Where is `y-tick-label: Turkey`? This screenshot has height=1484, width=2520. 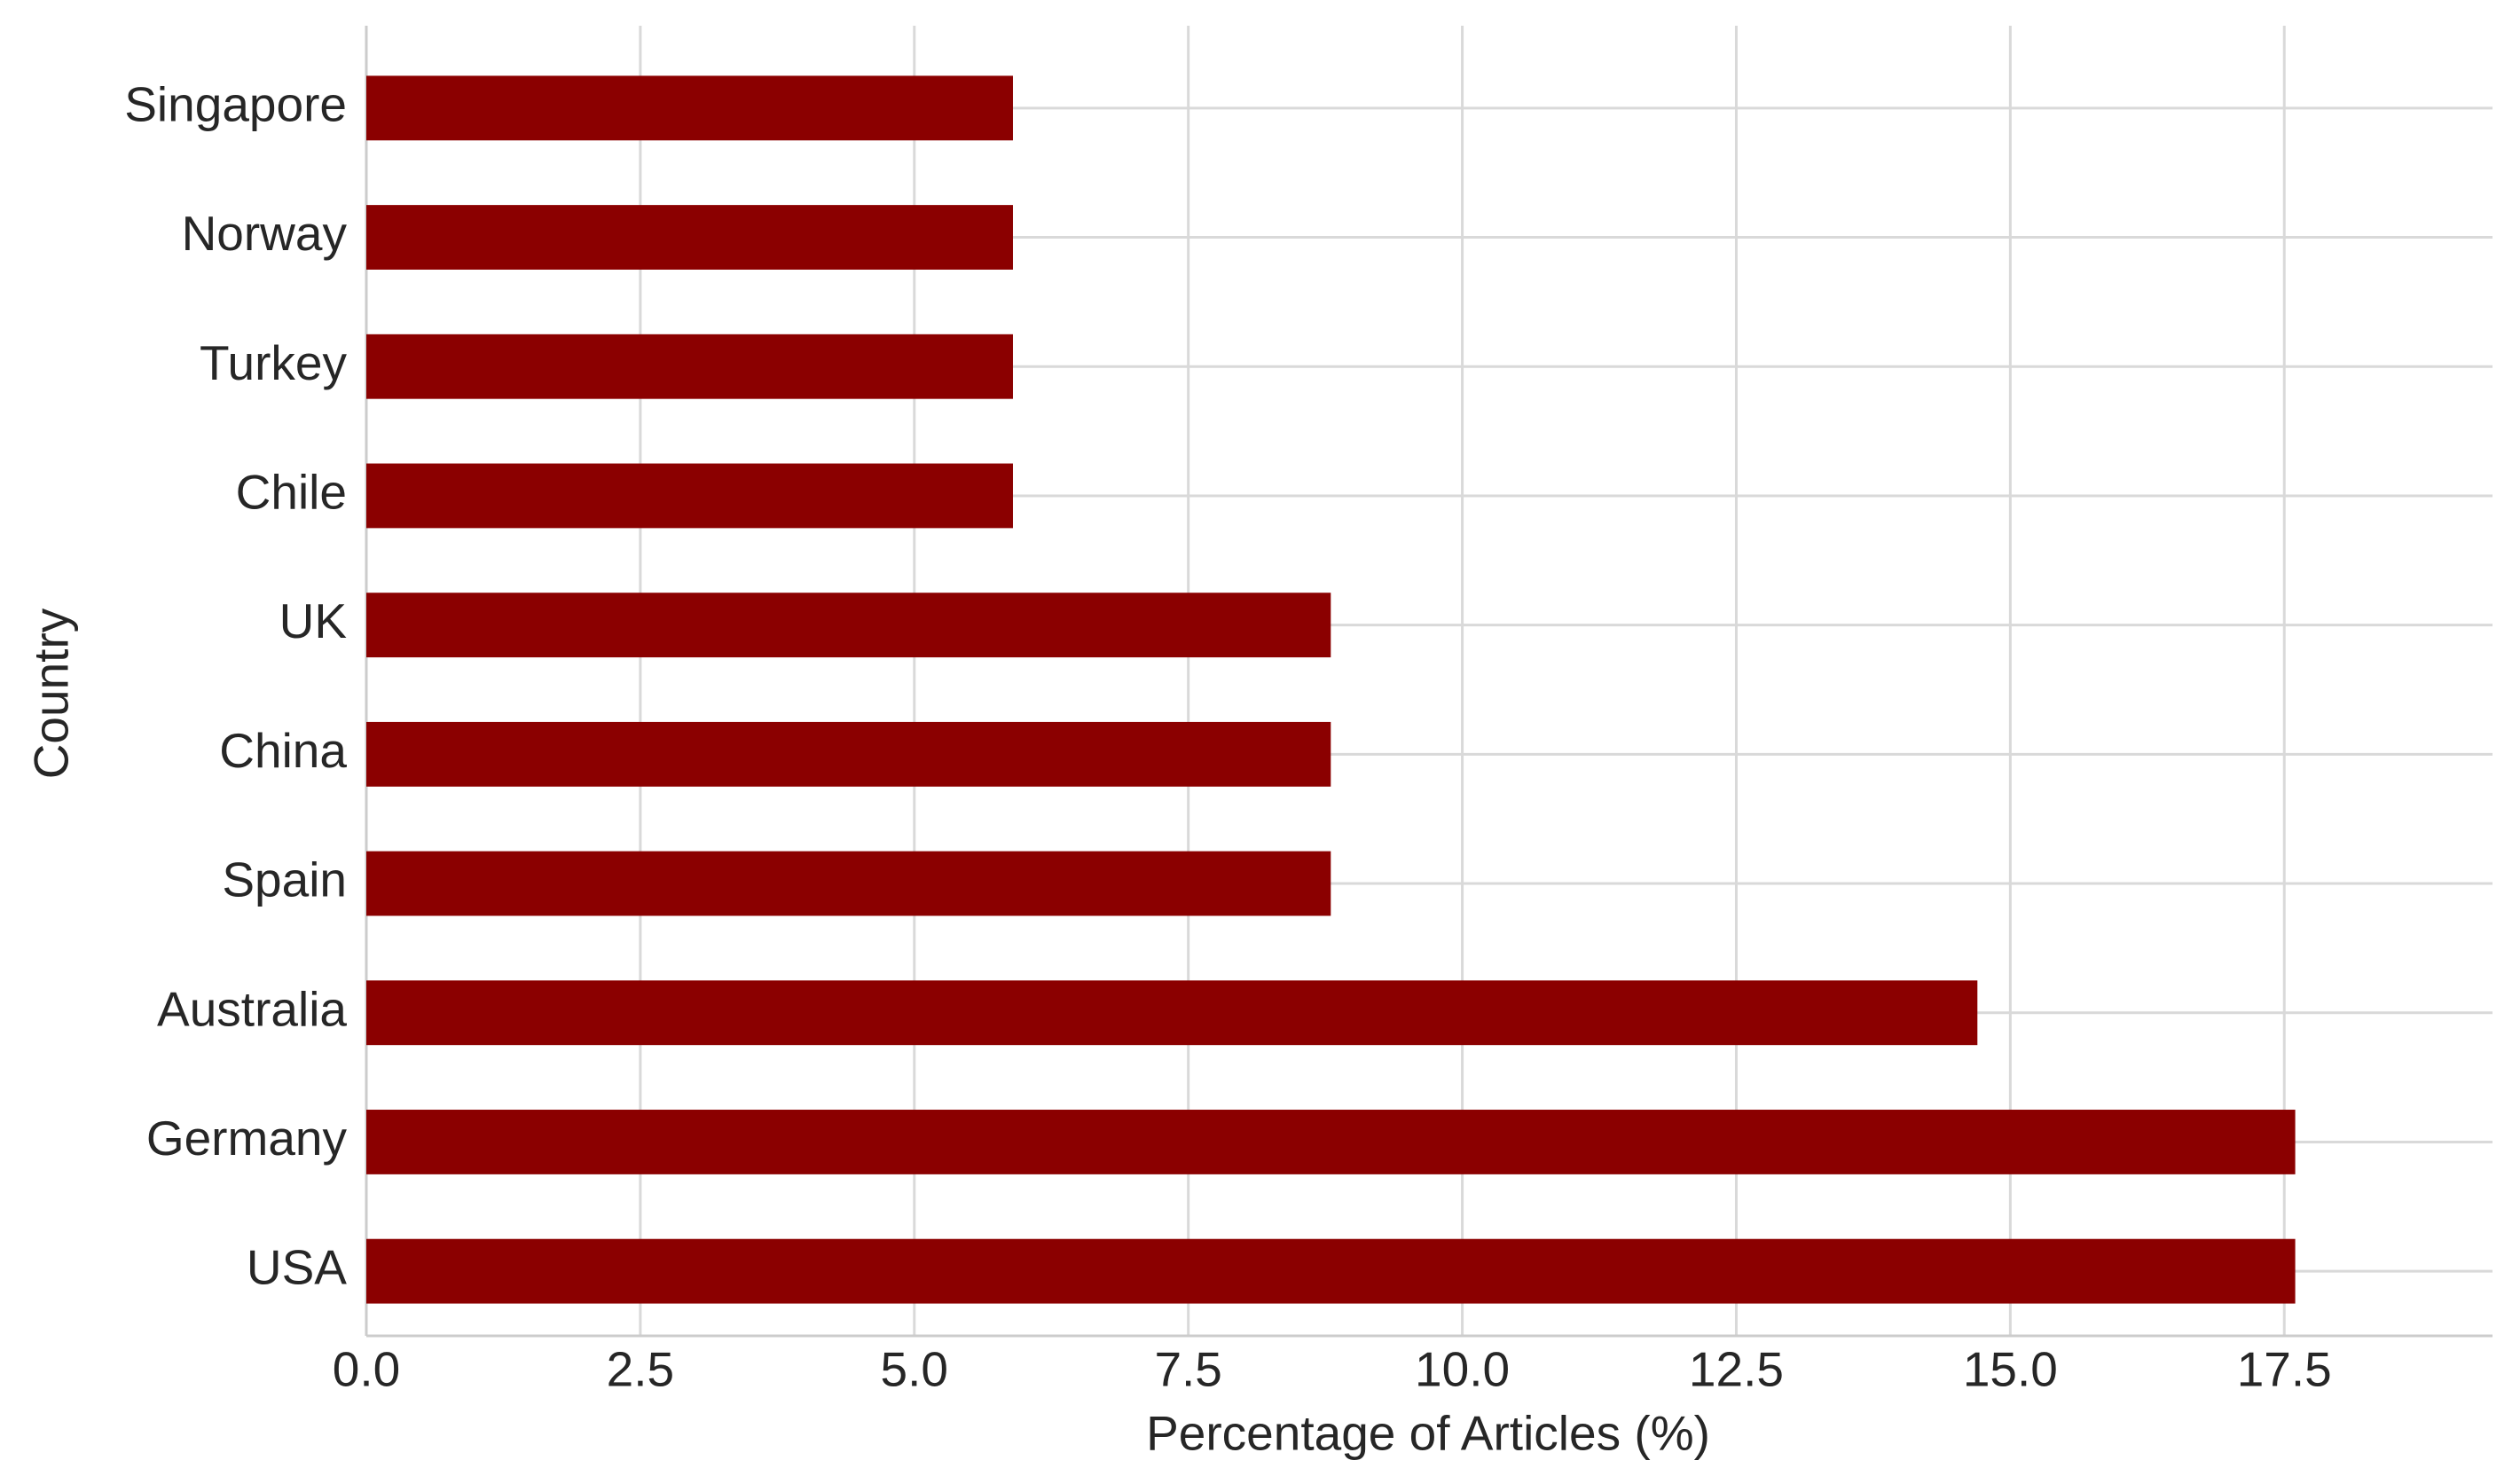
y-tick-label: Turkey is located at coordinates (274, 362).